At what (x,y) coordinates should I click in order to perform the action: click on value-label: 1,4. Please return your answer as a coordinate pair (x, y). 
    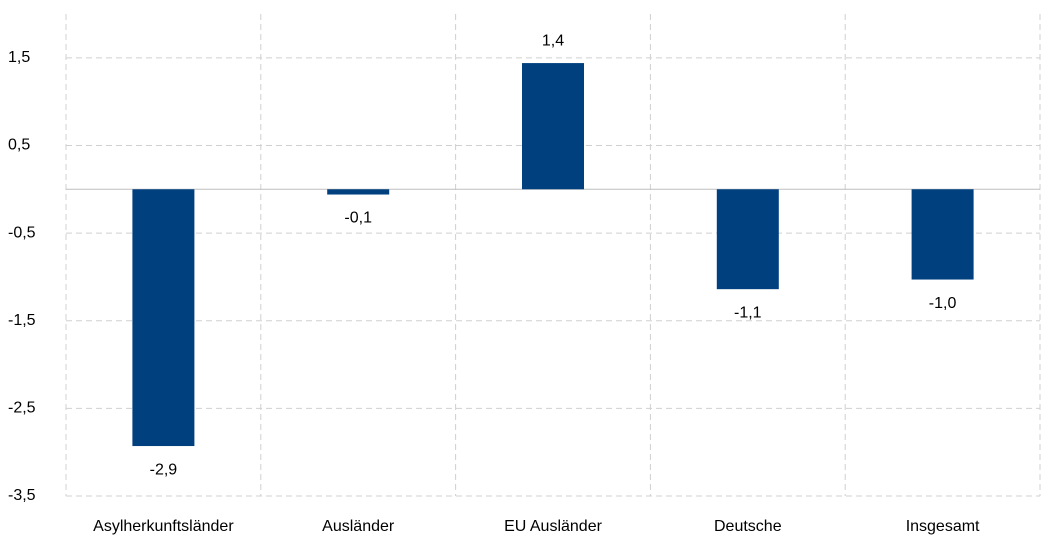
    Looking at the image, I should click on (553, 40).